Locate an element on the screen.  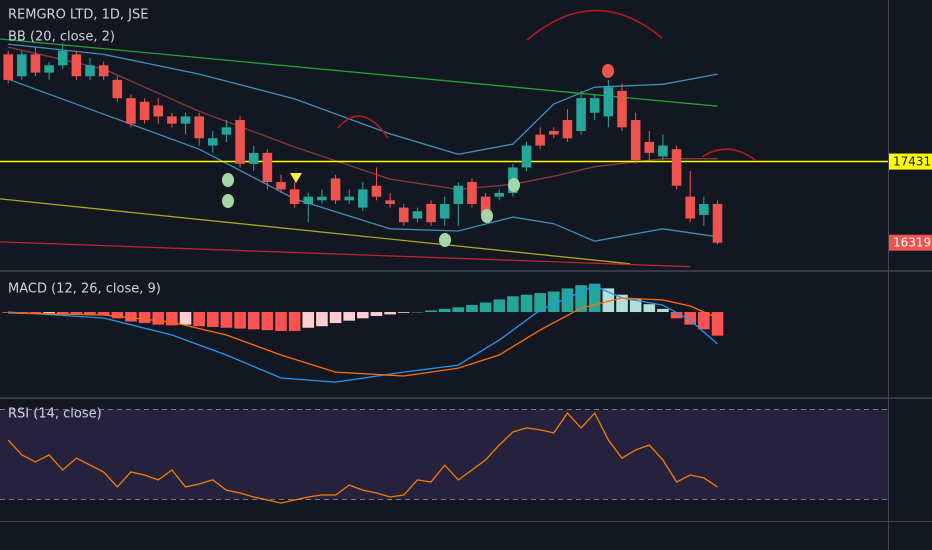
title: REMGRO LTD, 1D, JSE is located at coordinates (78, 15).